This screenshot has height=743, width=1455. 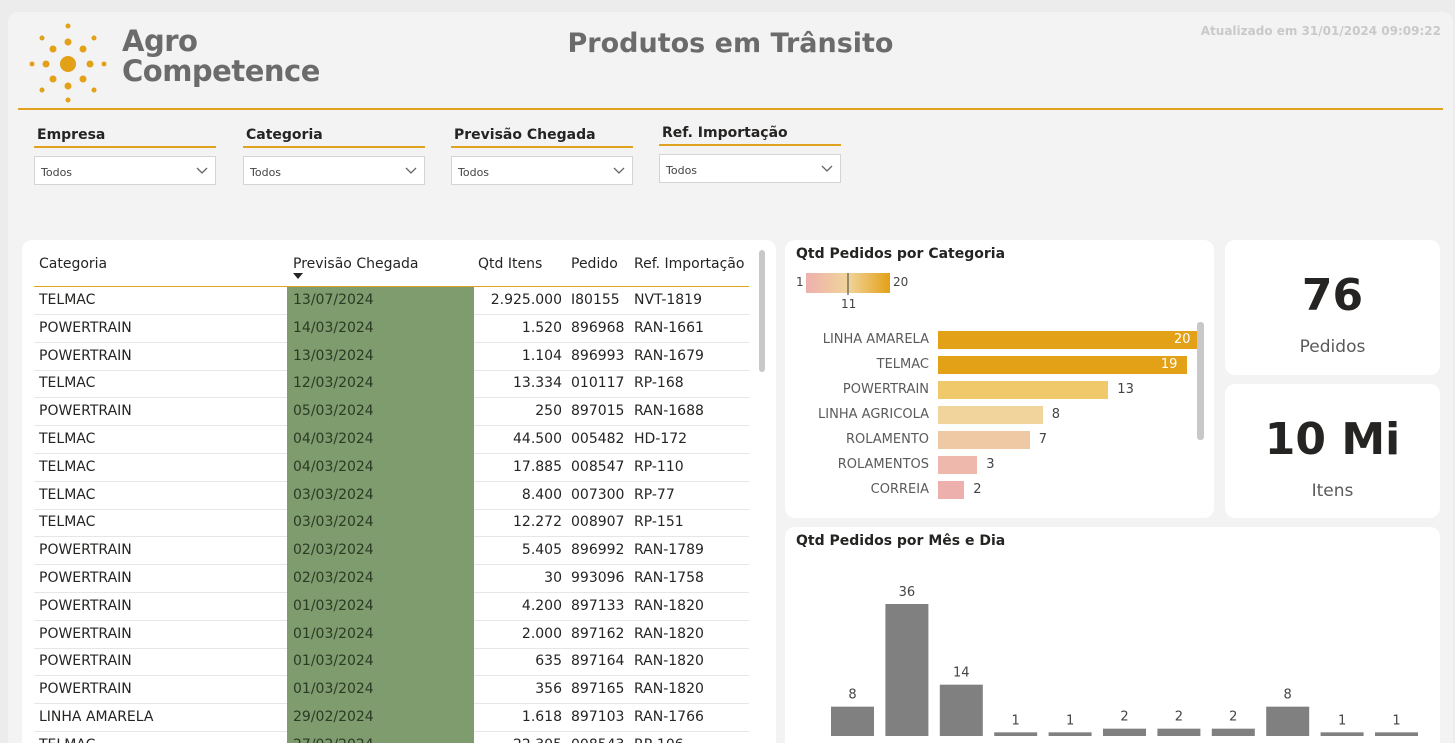 What do you see at coordinates (1125, 389) in the screenshot?
I see `category-value-label: 13` at bounding box center [1125, 389].